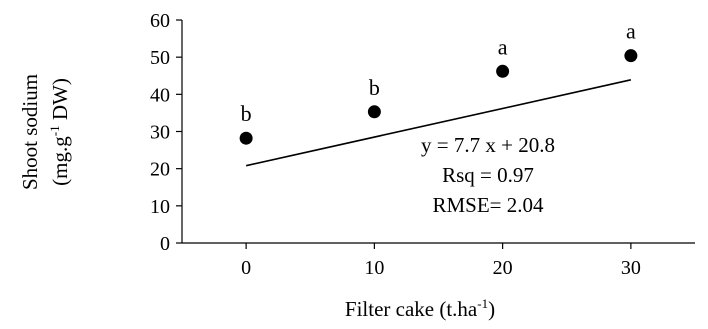  Describe the element at coordinates (420, 308) in the screenshot. I see `x-axis-title: Filter cake (t.ha-1)` at that location.